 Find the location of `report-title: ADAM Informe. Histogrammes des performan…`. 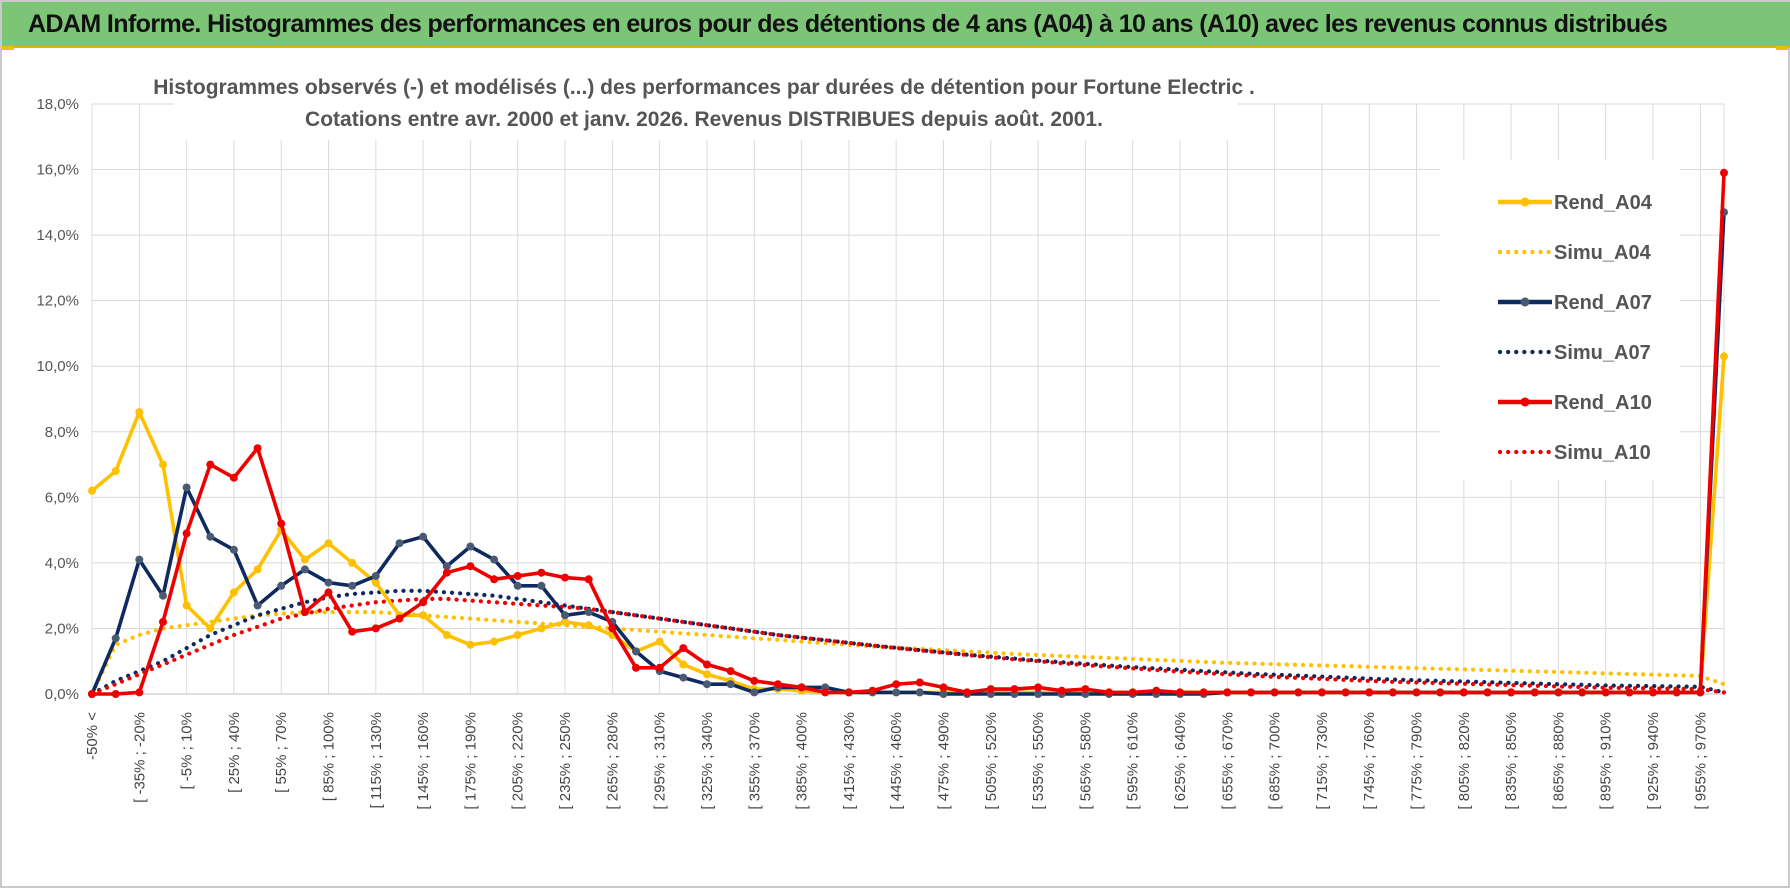

report-title: ADAM Informe. Histogrammes des performan… is located at coordinates (848, 24).